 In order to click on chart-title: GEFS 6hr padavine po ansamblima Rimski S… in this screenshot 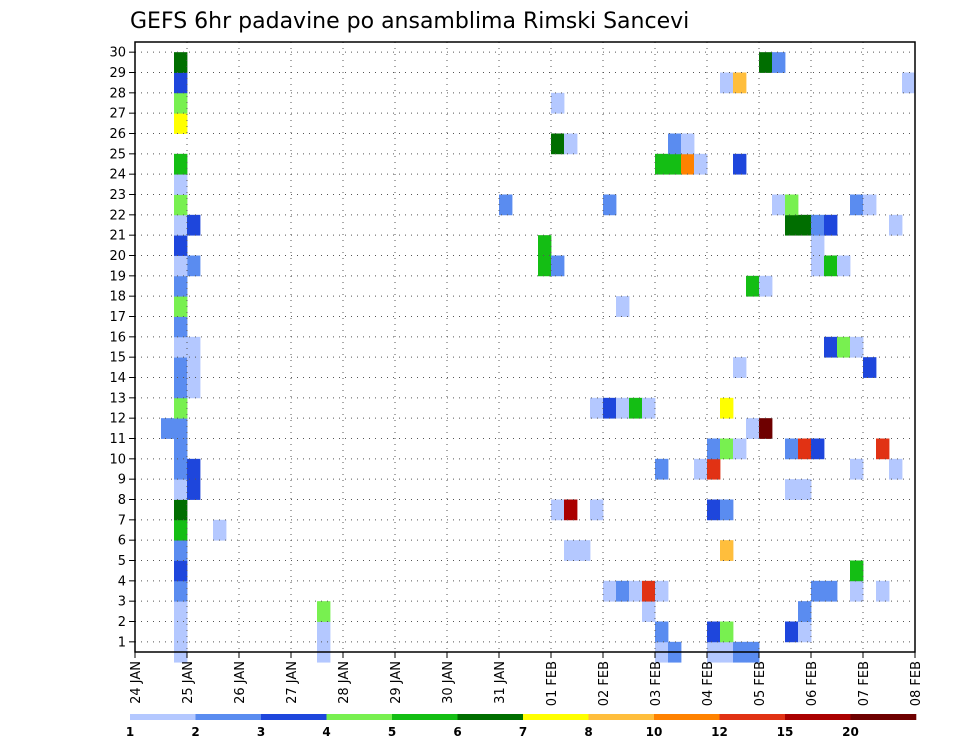, I will do `click(409, 21)`.